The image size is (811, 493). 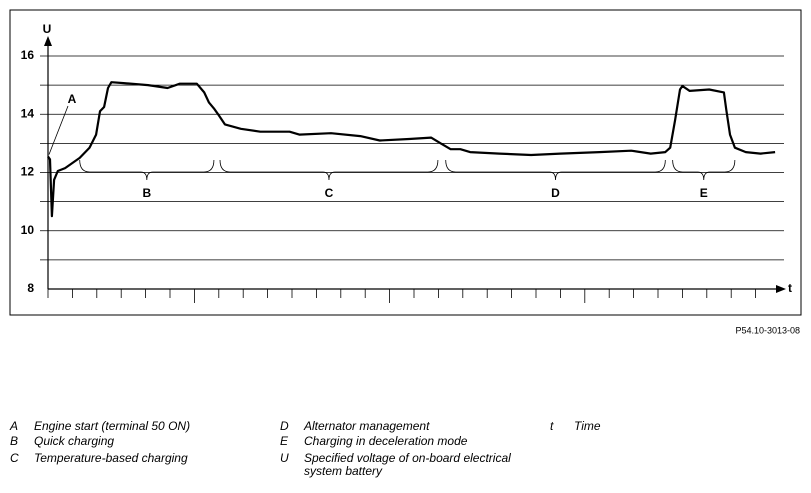 What do you see at coordinates (552, 426) in the screenshot?
I see `key-letter: t` at bounding box center [552, 426].